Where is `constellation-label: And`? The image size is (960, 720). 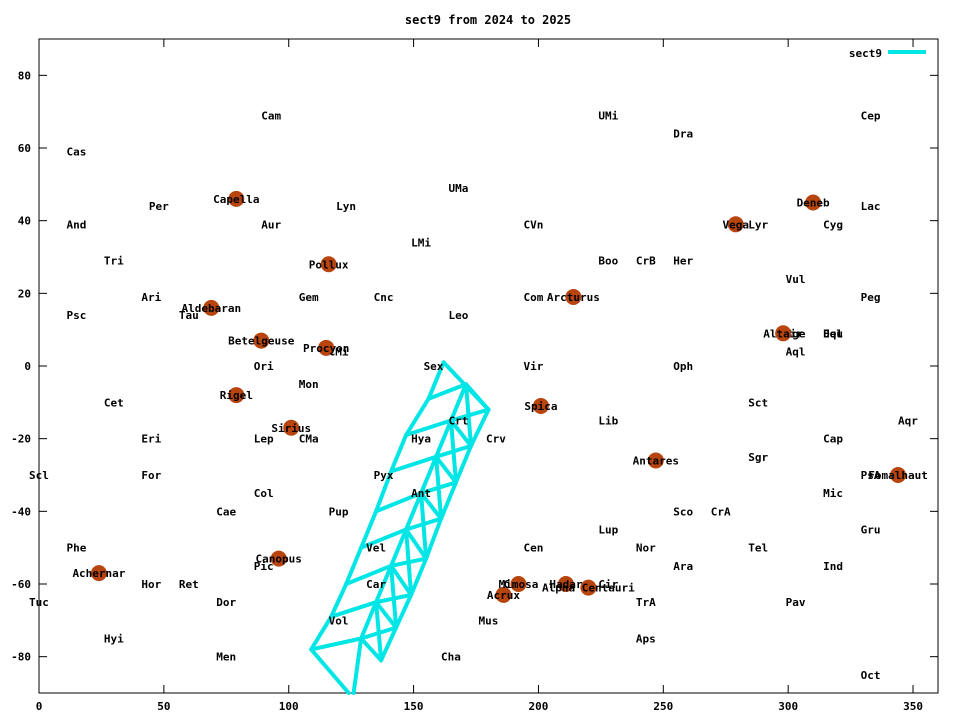 constellation-label: And is located at coordinates (76, 224).